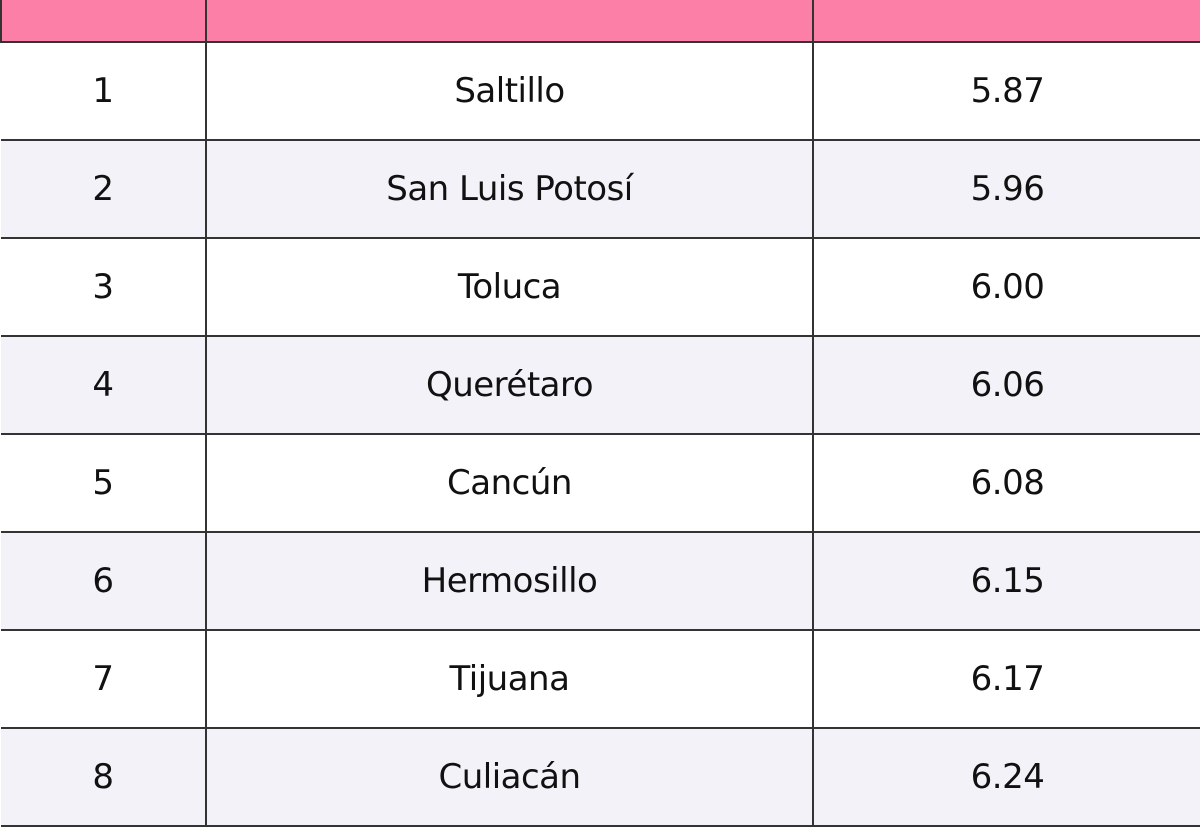  Describe the element at coordinates (103, 385) in the screenshot. I see `rank-cell: 4` at that location.